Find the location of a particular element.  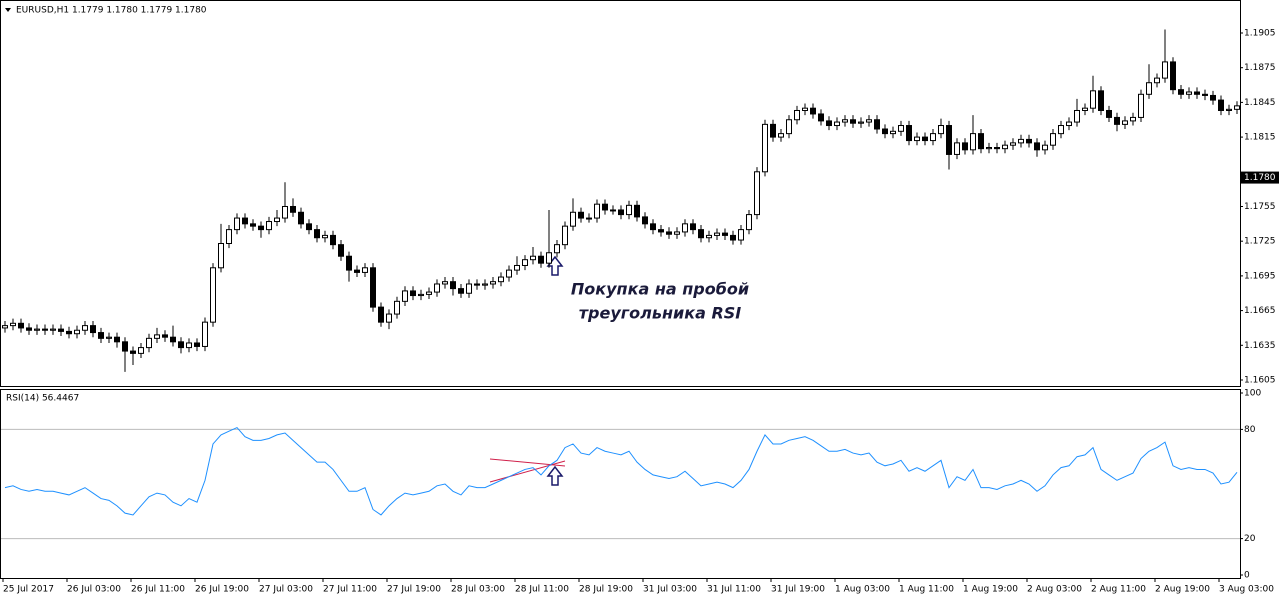

menu-triangle is located at coordinates (8, 10).